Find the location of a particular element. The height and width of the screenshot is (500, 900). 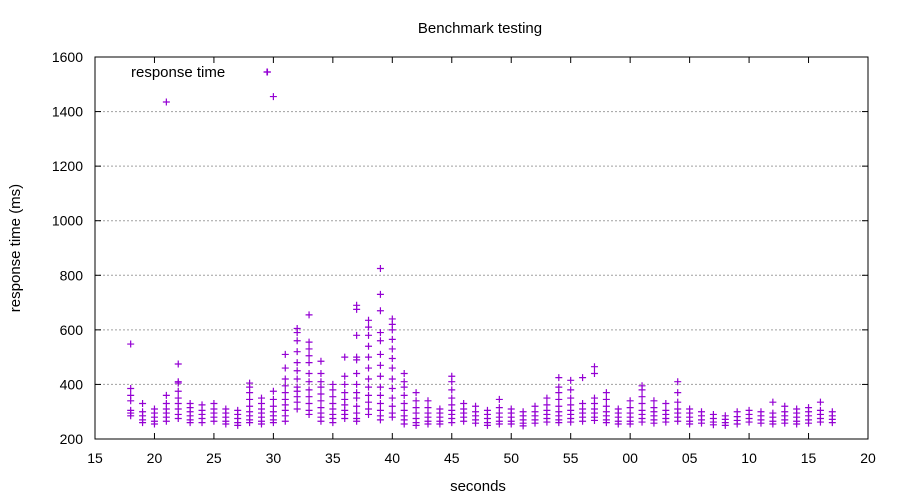

y-tick-label: 1600 is located at coordinates (67, 57).